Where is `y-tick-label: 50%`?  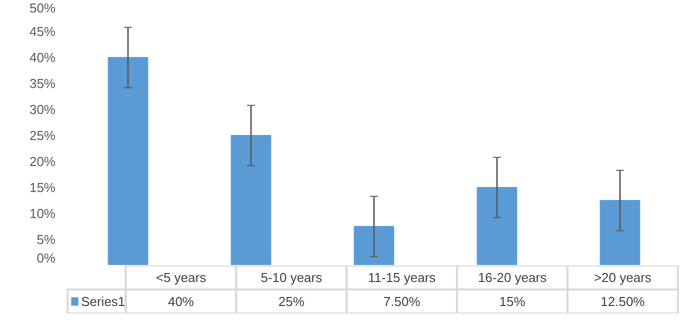
y-tick-label: 50% is located at coordinates (42, 8).